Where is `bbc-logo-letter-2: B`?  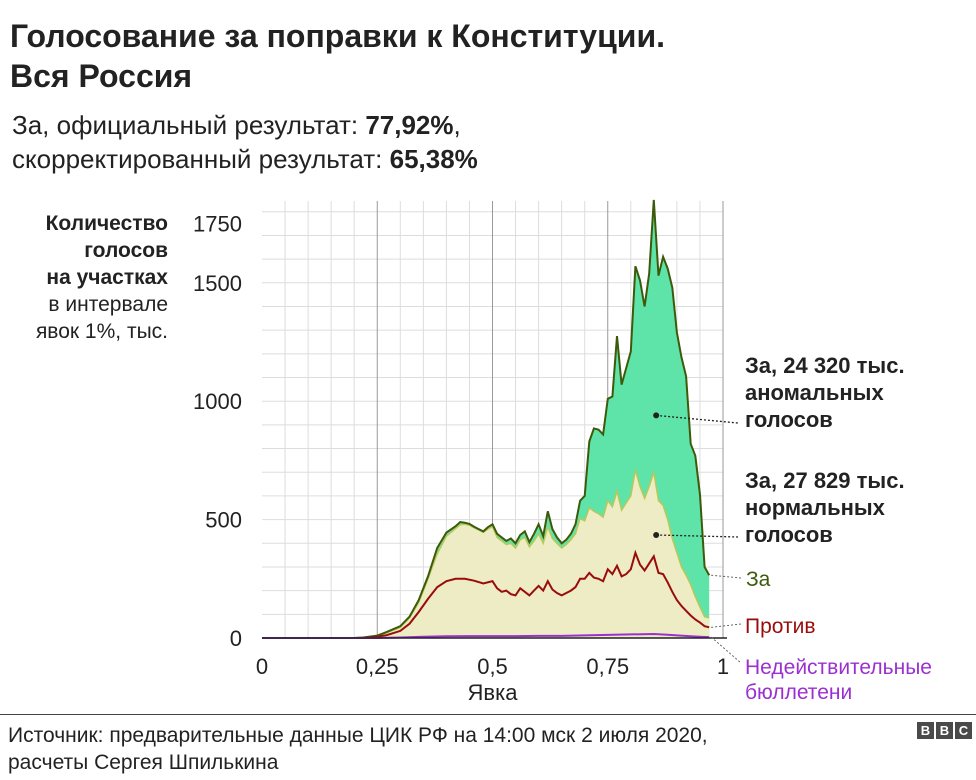
bbc-logo-letter-2: B is located at coordinates (944, 730).